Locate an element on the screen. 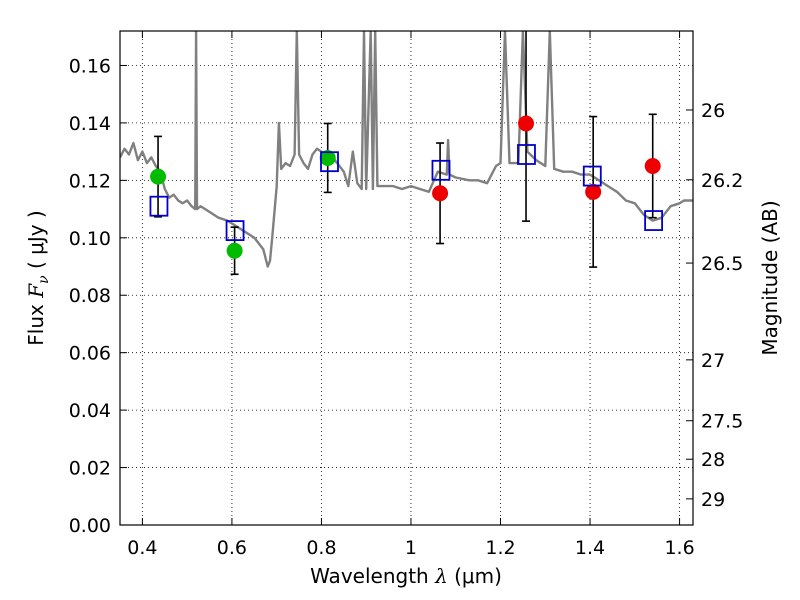  y-tick-label: 0.16 is located at coordinates (90, 66).